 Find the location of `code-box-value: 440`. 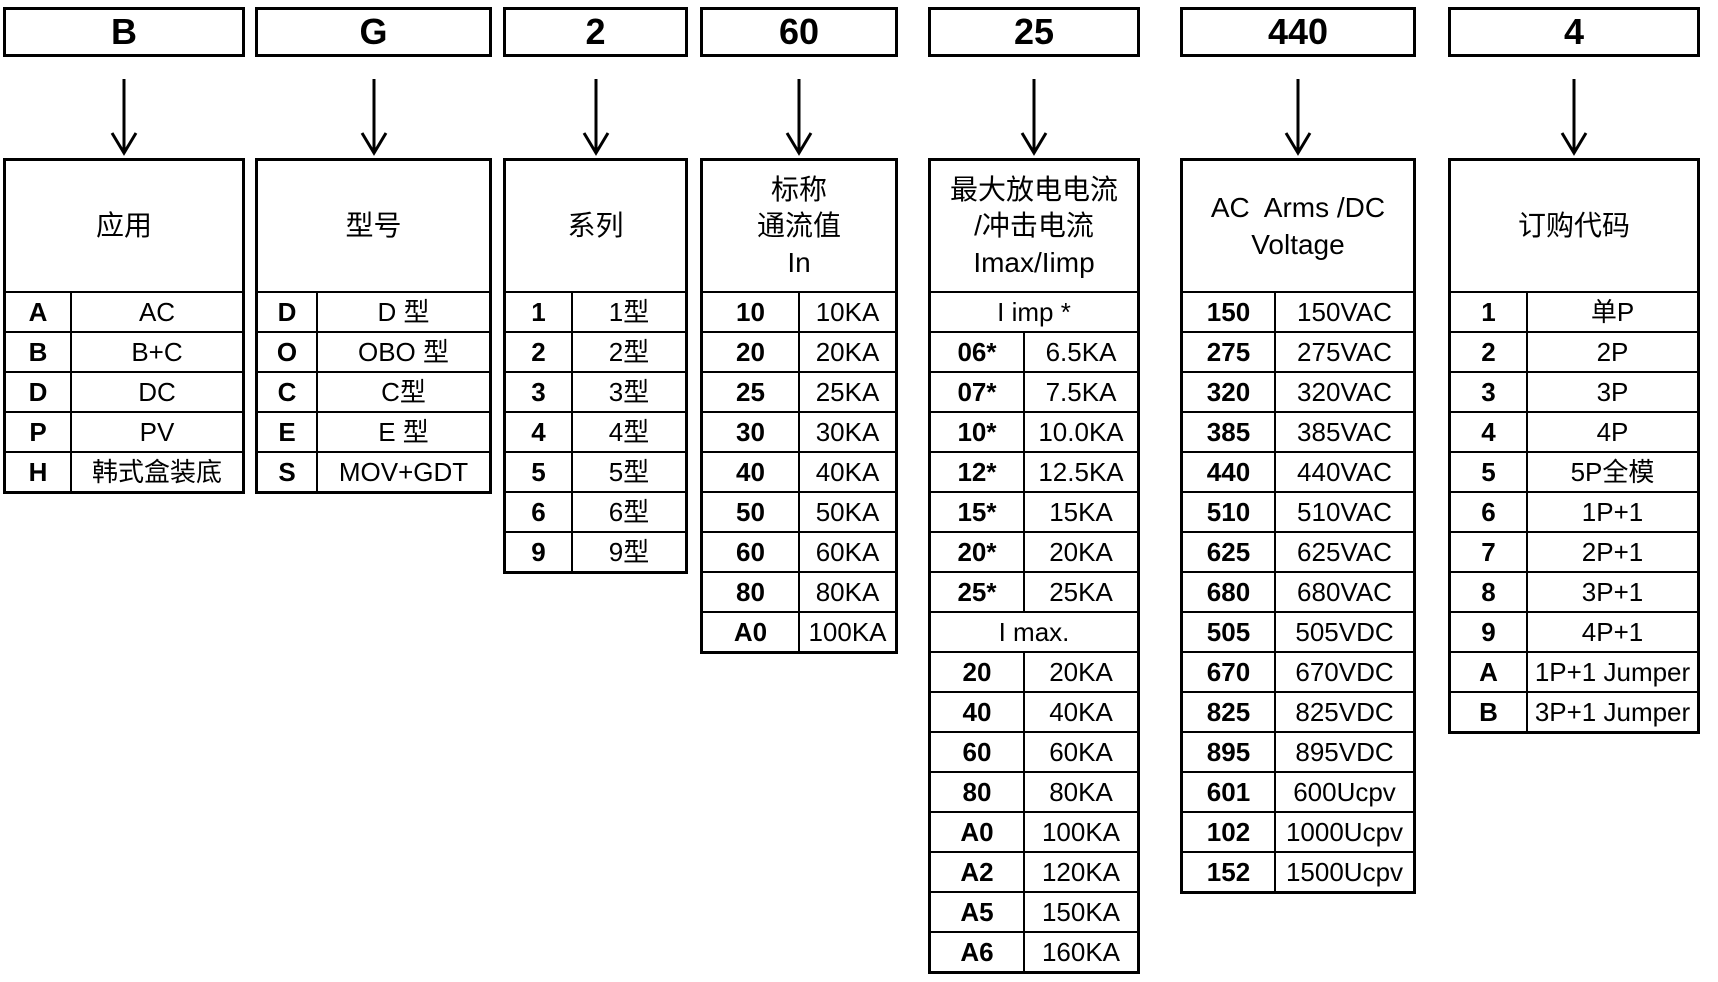

code-box-value: 440 is located at coordinates (1298, 31).